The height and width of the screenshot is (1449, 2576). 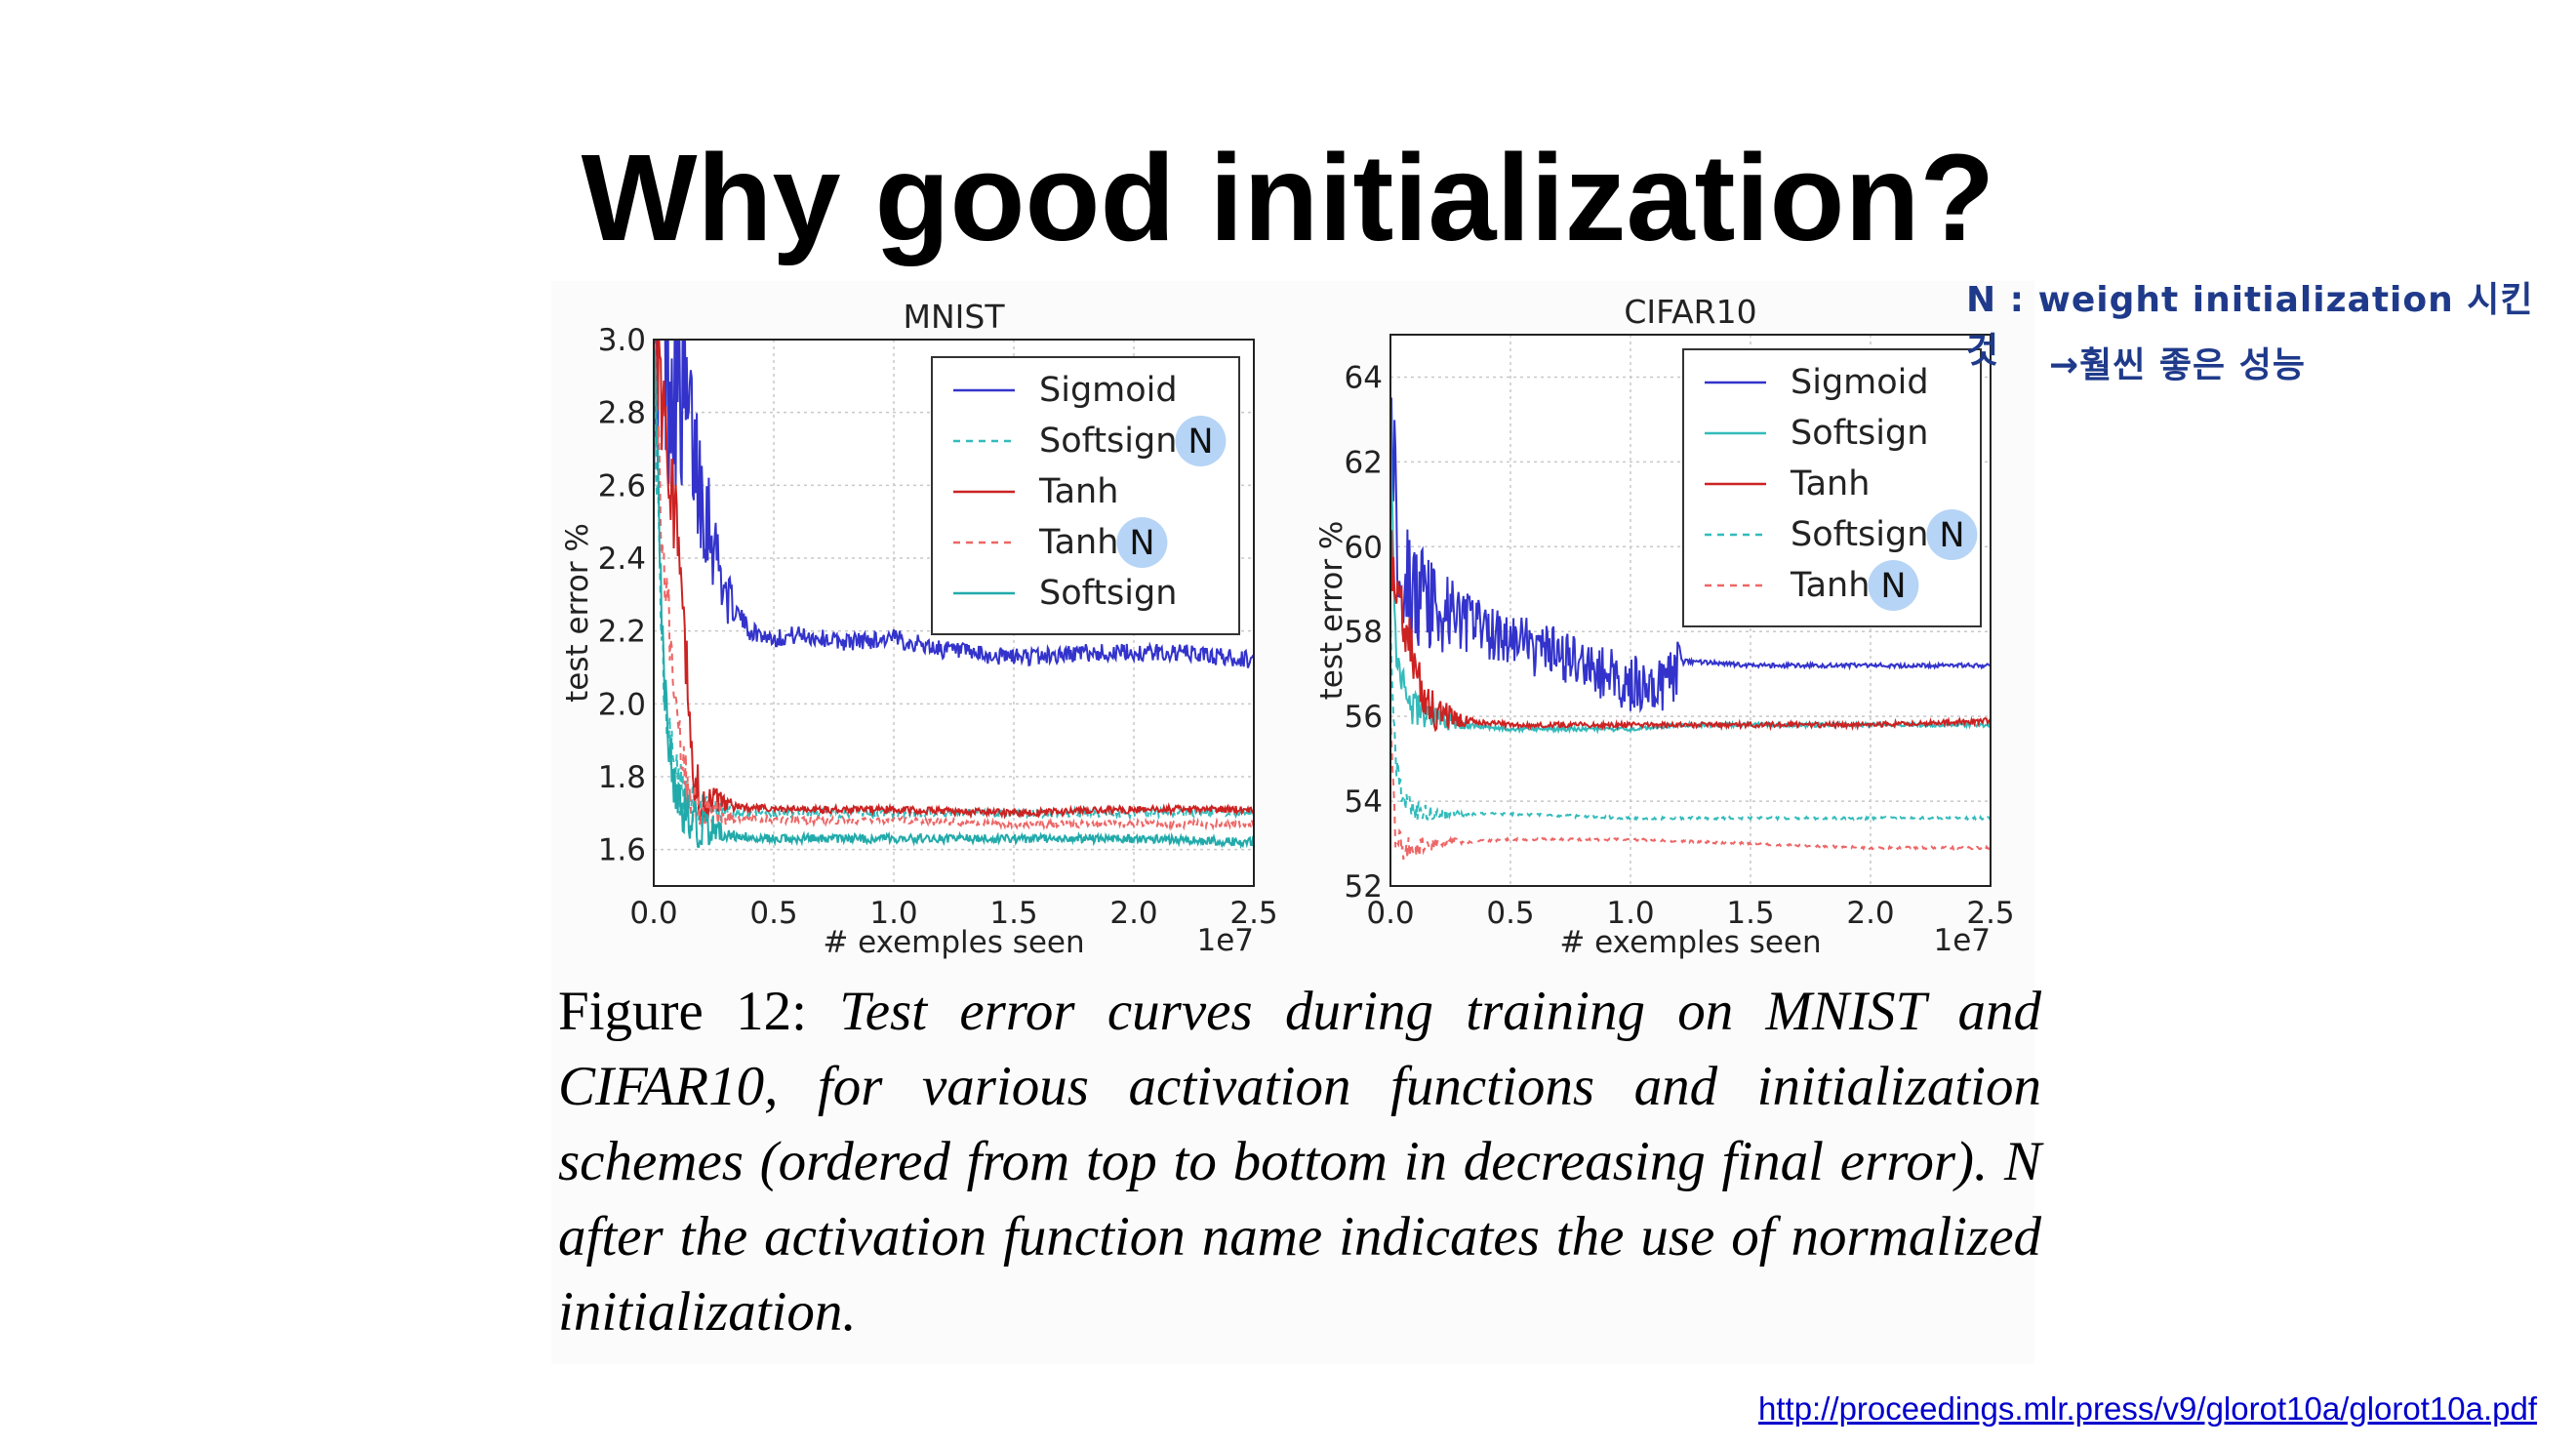 I want to click on y-tick-label: 54, so click(x=1364, y=802).